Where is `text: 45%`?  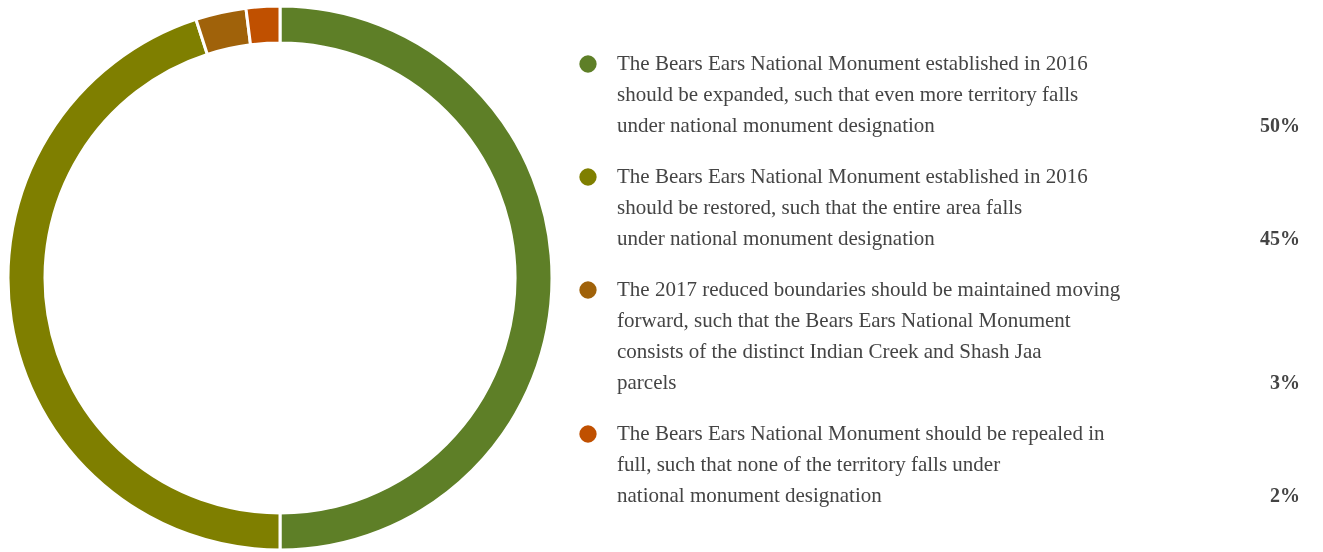
text: 45% is located at coordinates (1280, 238).